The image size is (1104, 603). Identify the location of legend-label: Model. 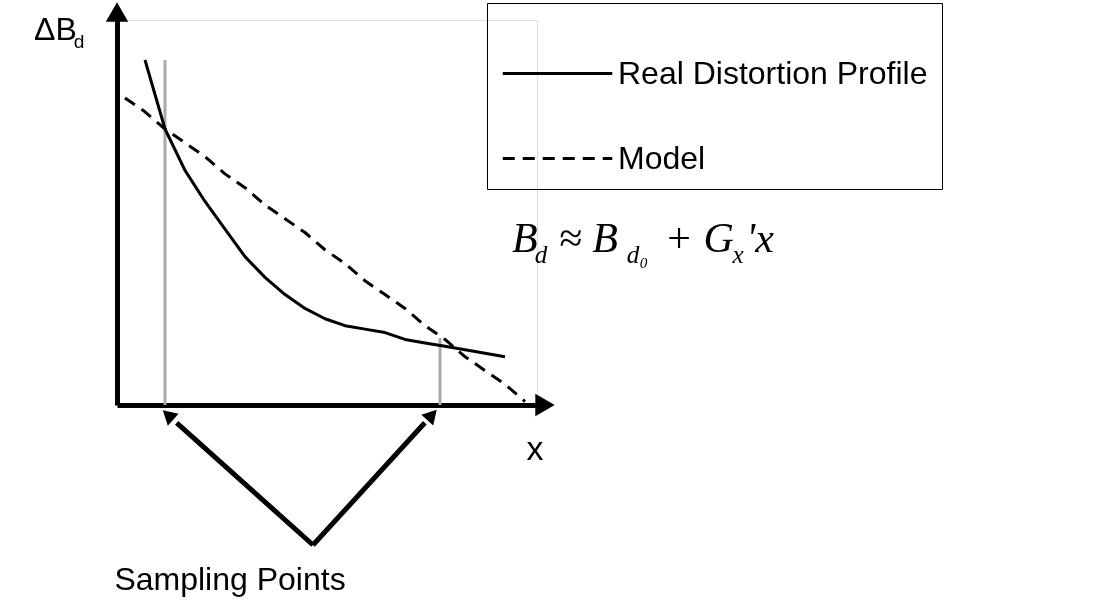
(662, 157).